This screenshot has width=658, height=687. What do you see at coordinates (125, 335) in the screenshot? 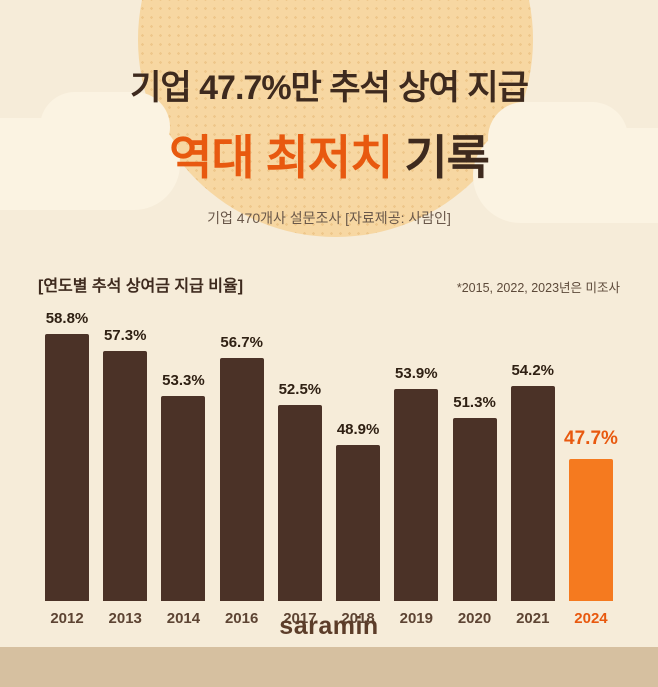
I see `bar-value-label: 57.3%` at bounding box center [125, 335].